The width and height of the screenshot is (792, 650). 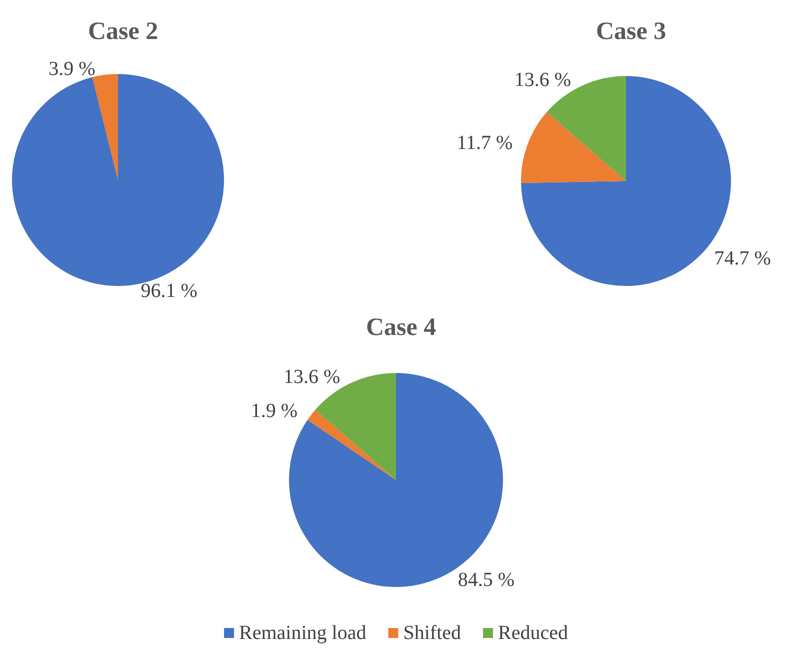 I want to click on data-label: 96.1 %, so click(x=169, y=291).